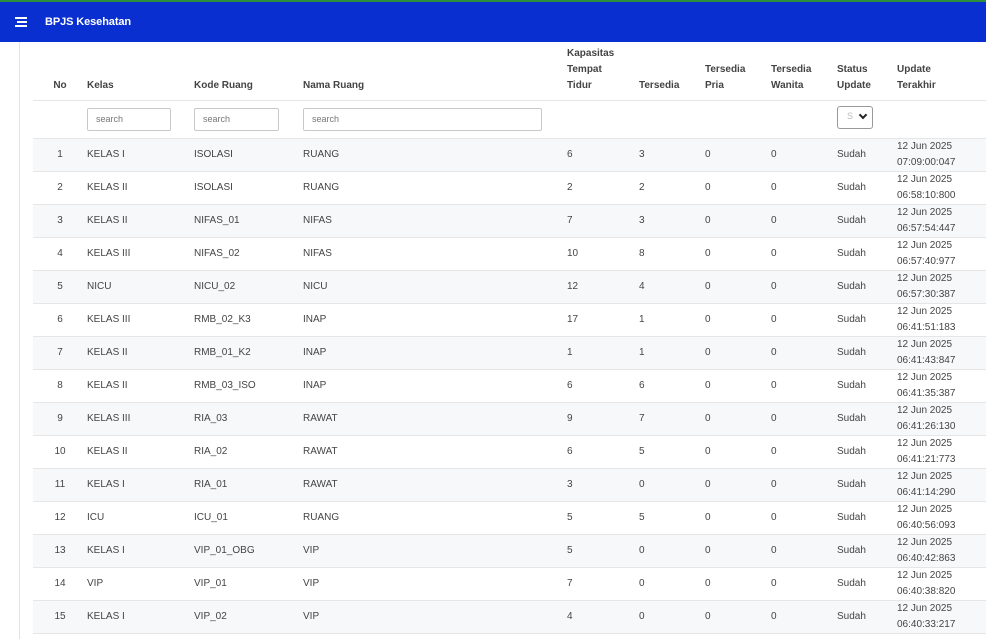 This screenshot has width=986, height=639. I want to click on column-header-kode-ruang: Kode Ruang, so click(248, 71).